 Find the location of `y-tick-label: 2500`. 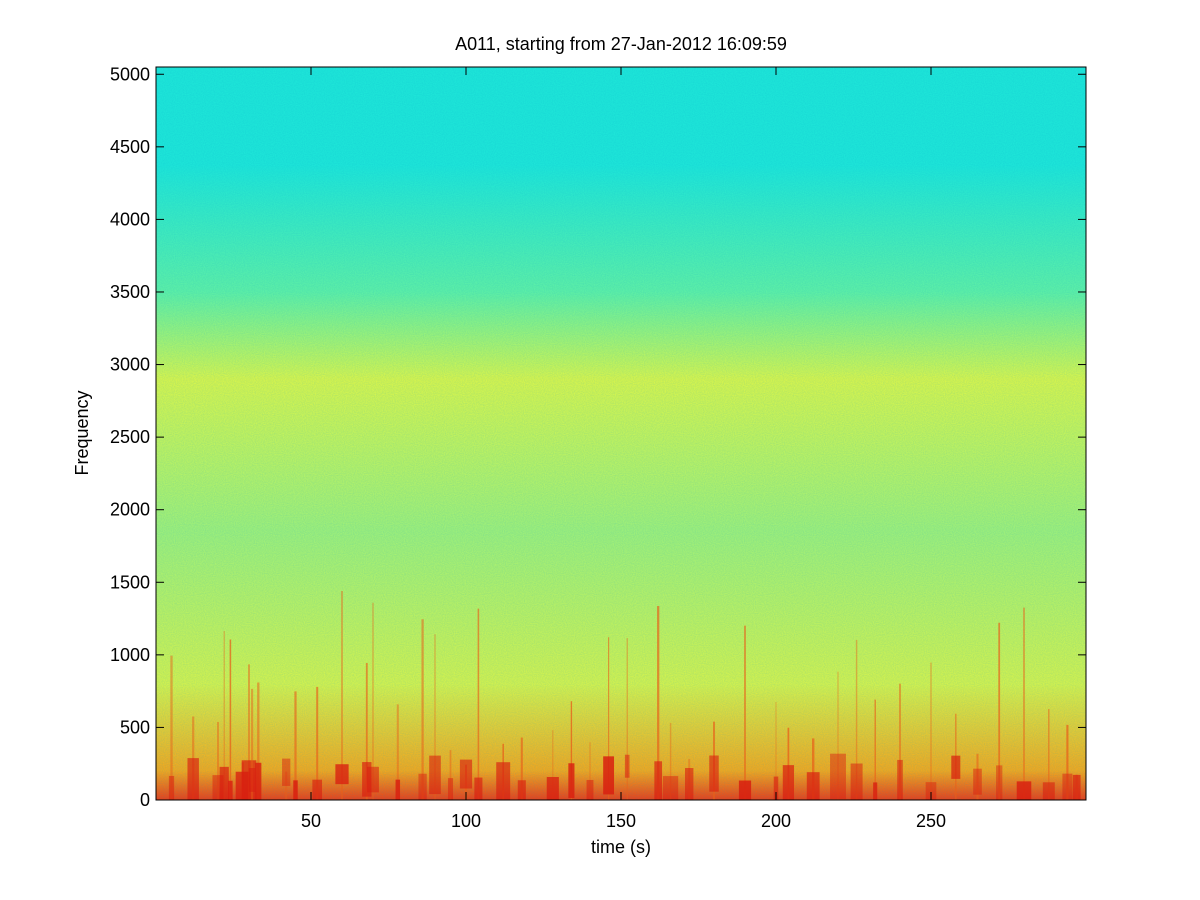

y-tick-label: 2500 is located at coordinates (130, 437).